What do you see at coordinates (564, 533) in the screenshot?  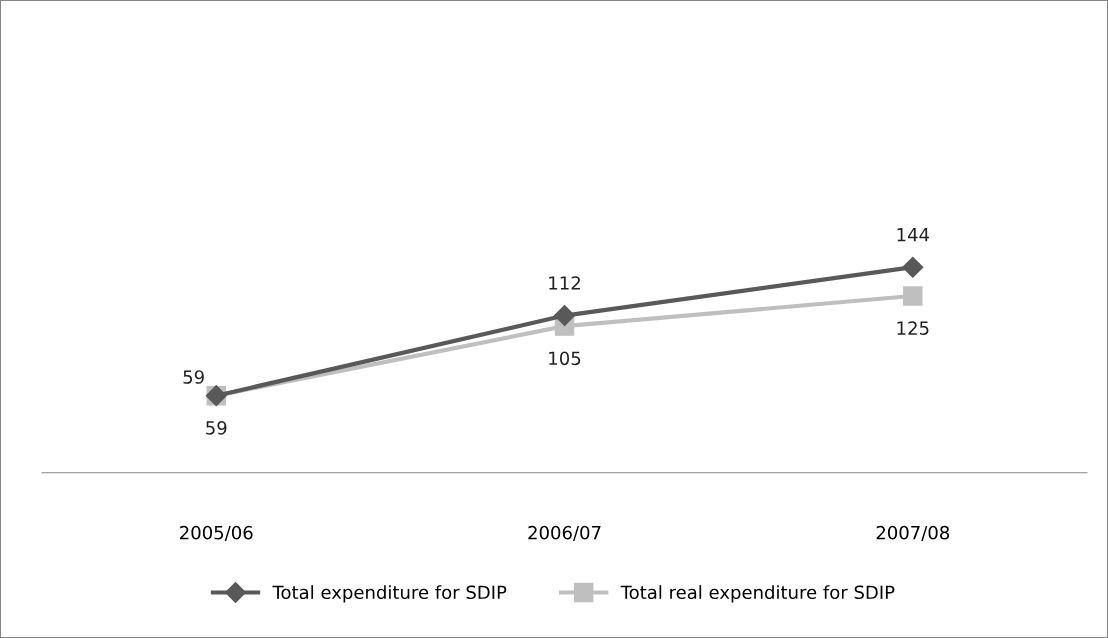 I see `x-tick-label: 2006/07` at bounding box center [564, 533].